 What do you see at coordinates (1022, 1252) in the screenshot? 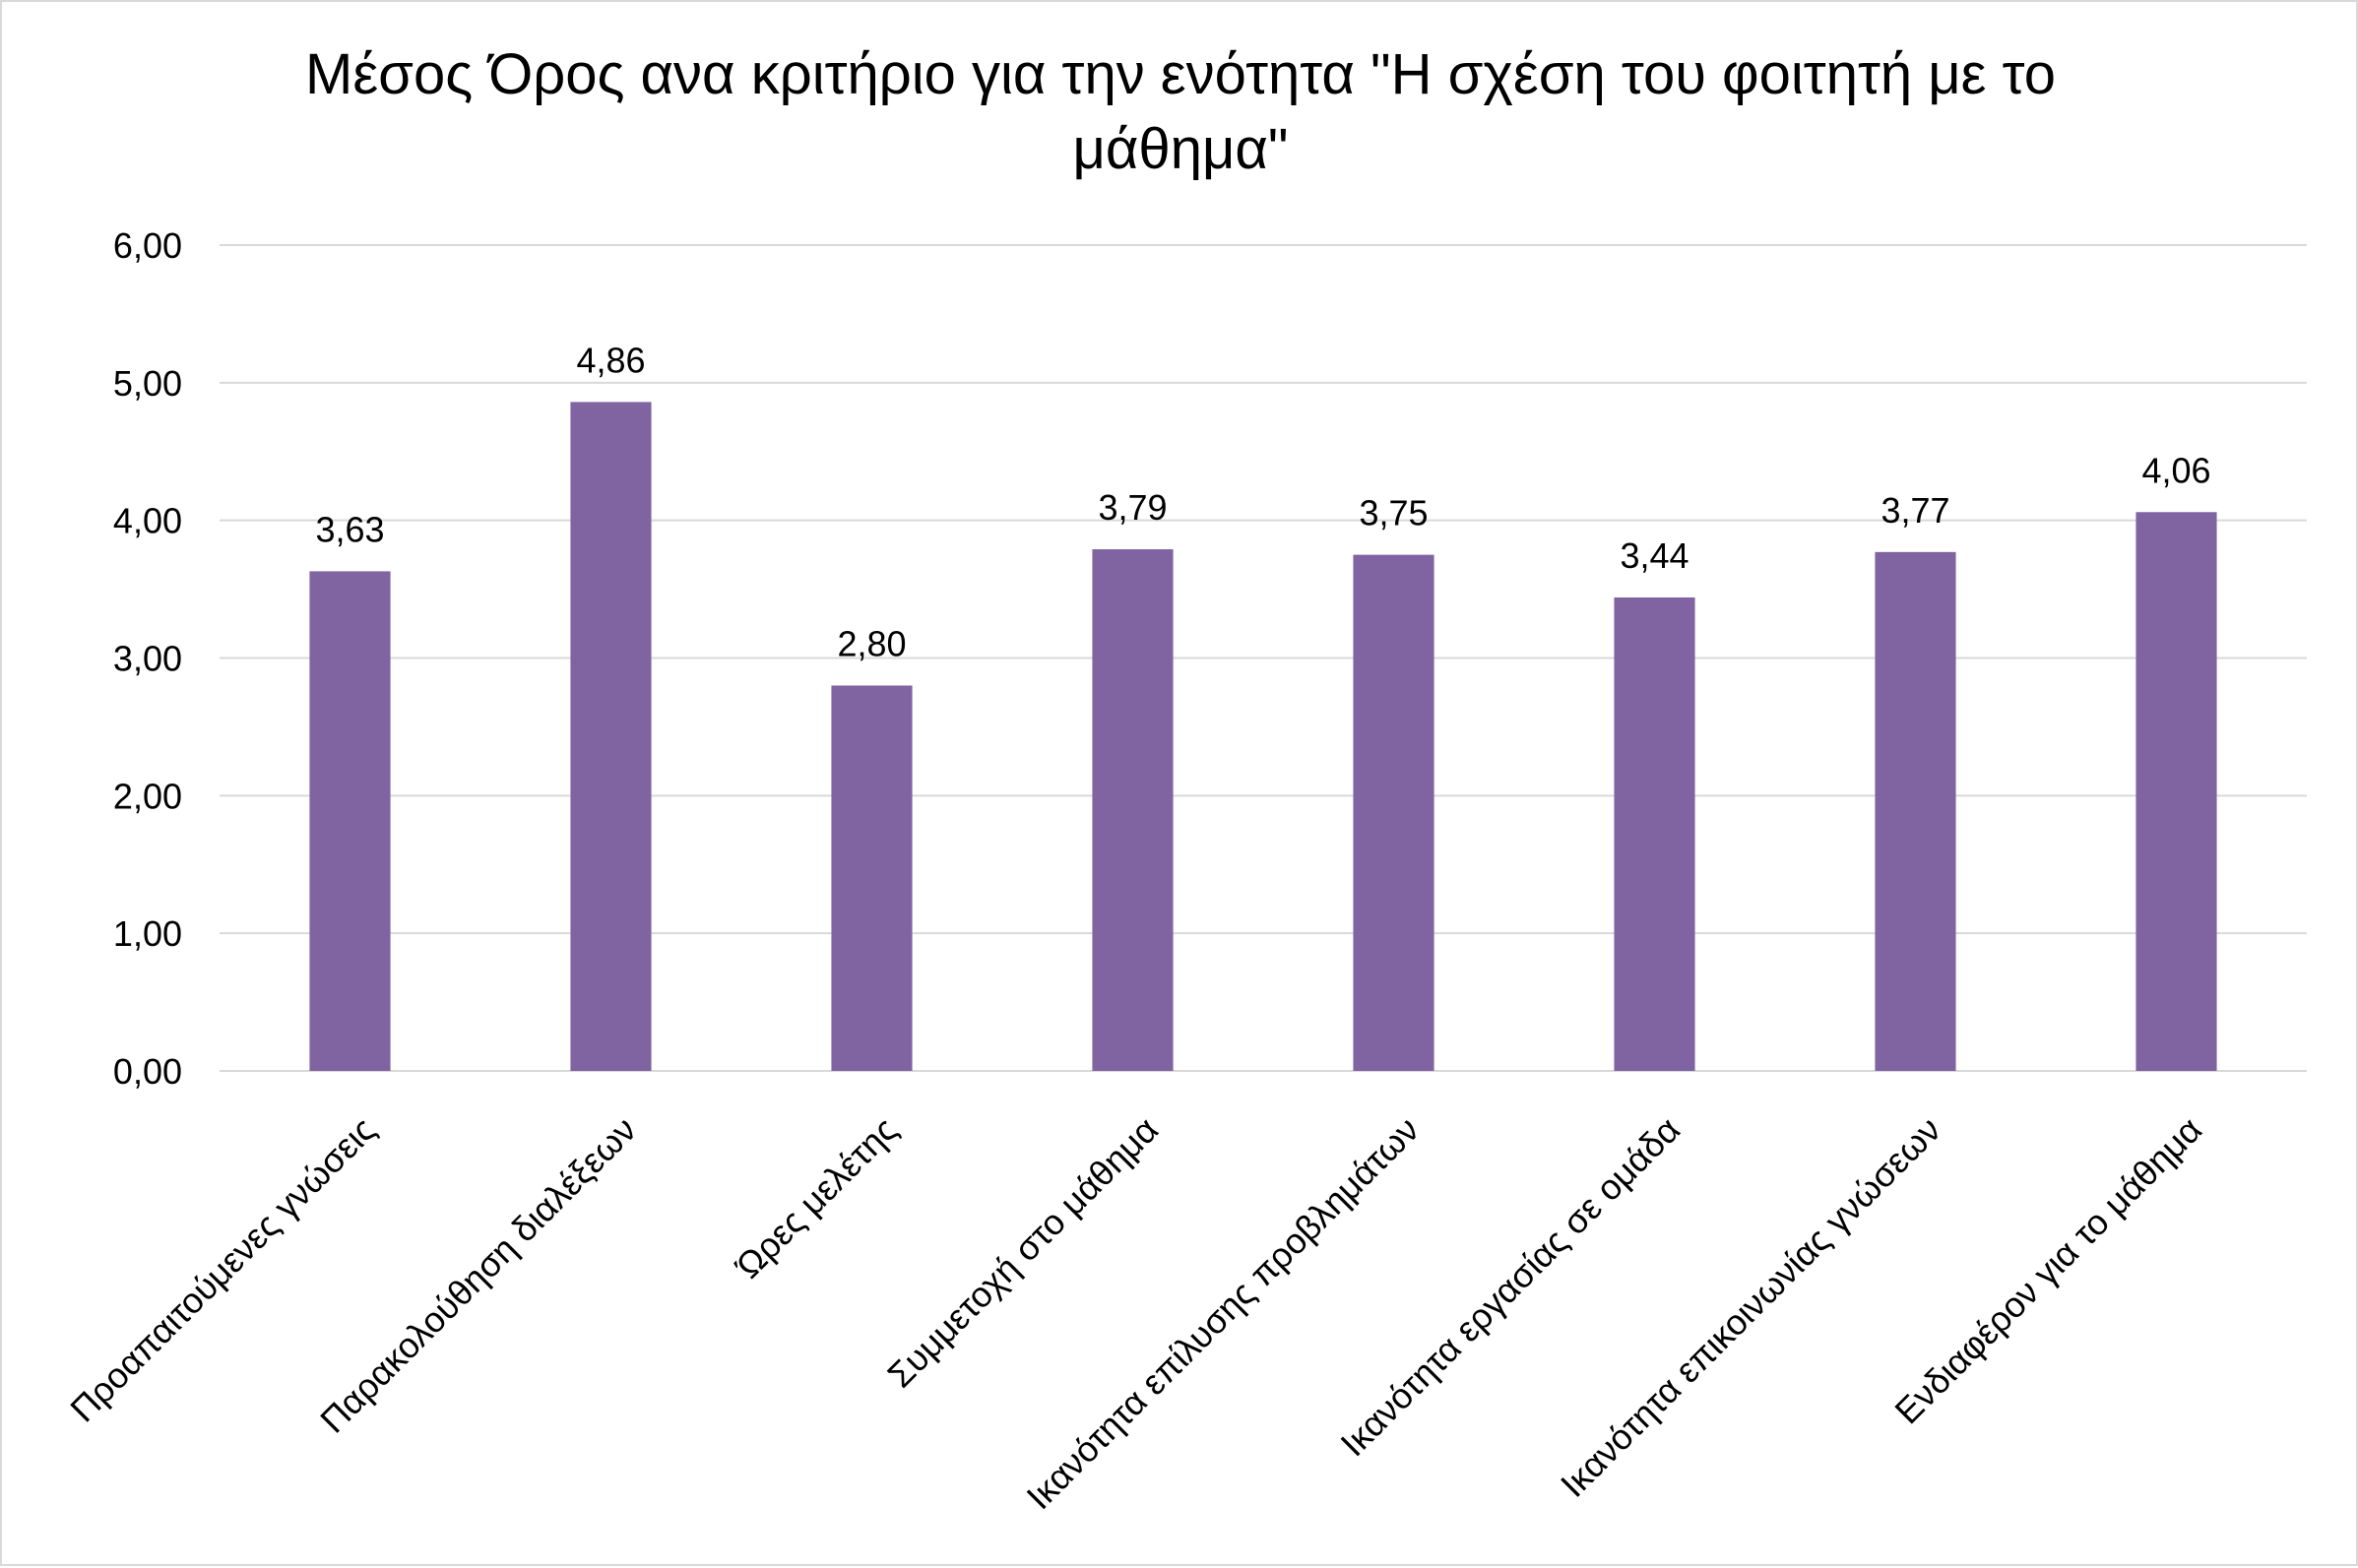
I see `x-tick-label-4: Συμμετοχή στο μάθημα` at bounding box center [1022, 1252].